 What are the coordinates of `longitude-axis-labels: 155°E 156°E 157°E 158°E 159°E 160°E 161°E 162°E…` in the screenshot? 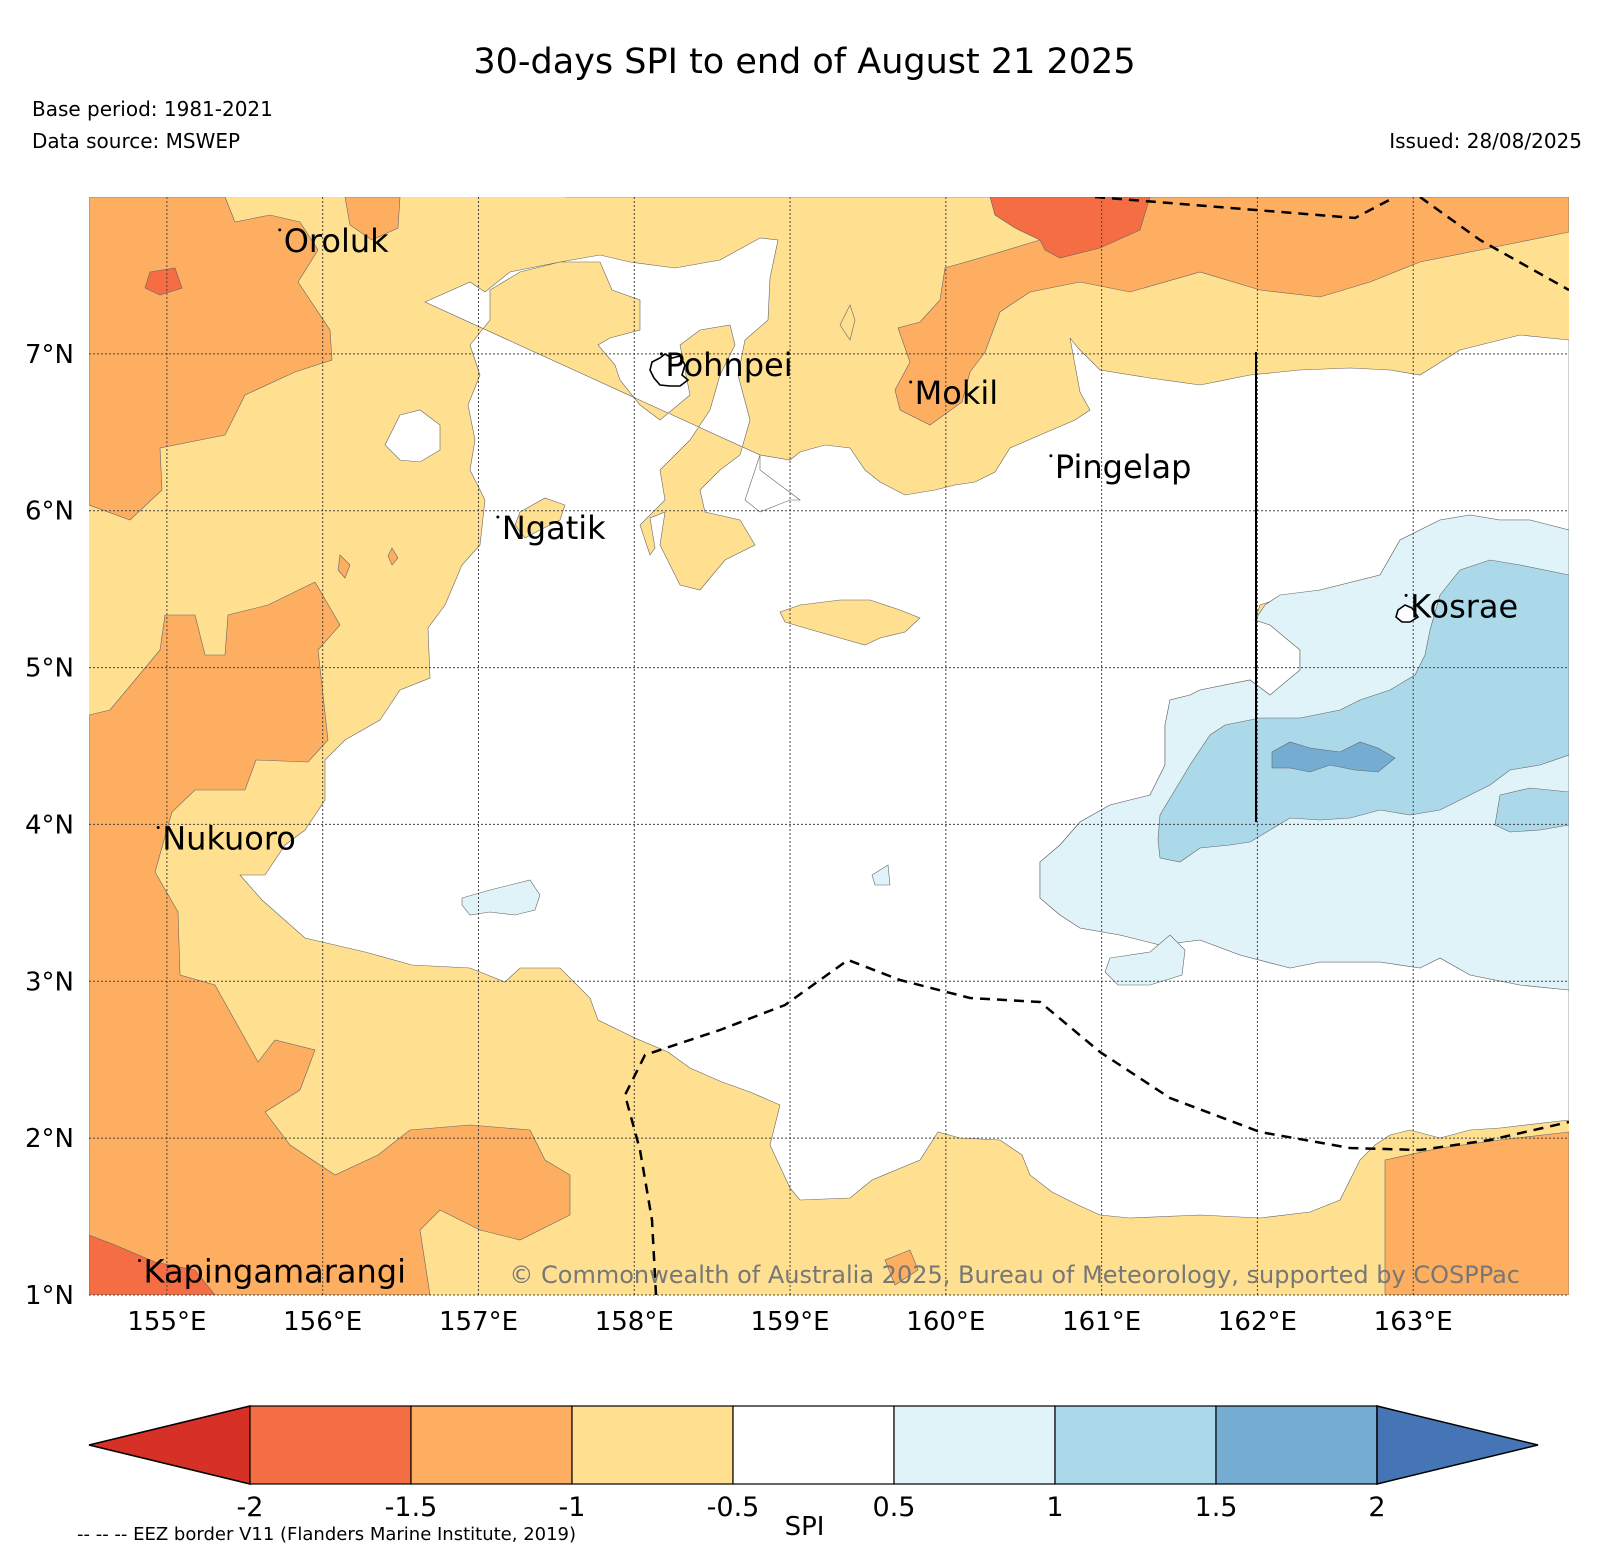 It's located at (789, 1322).